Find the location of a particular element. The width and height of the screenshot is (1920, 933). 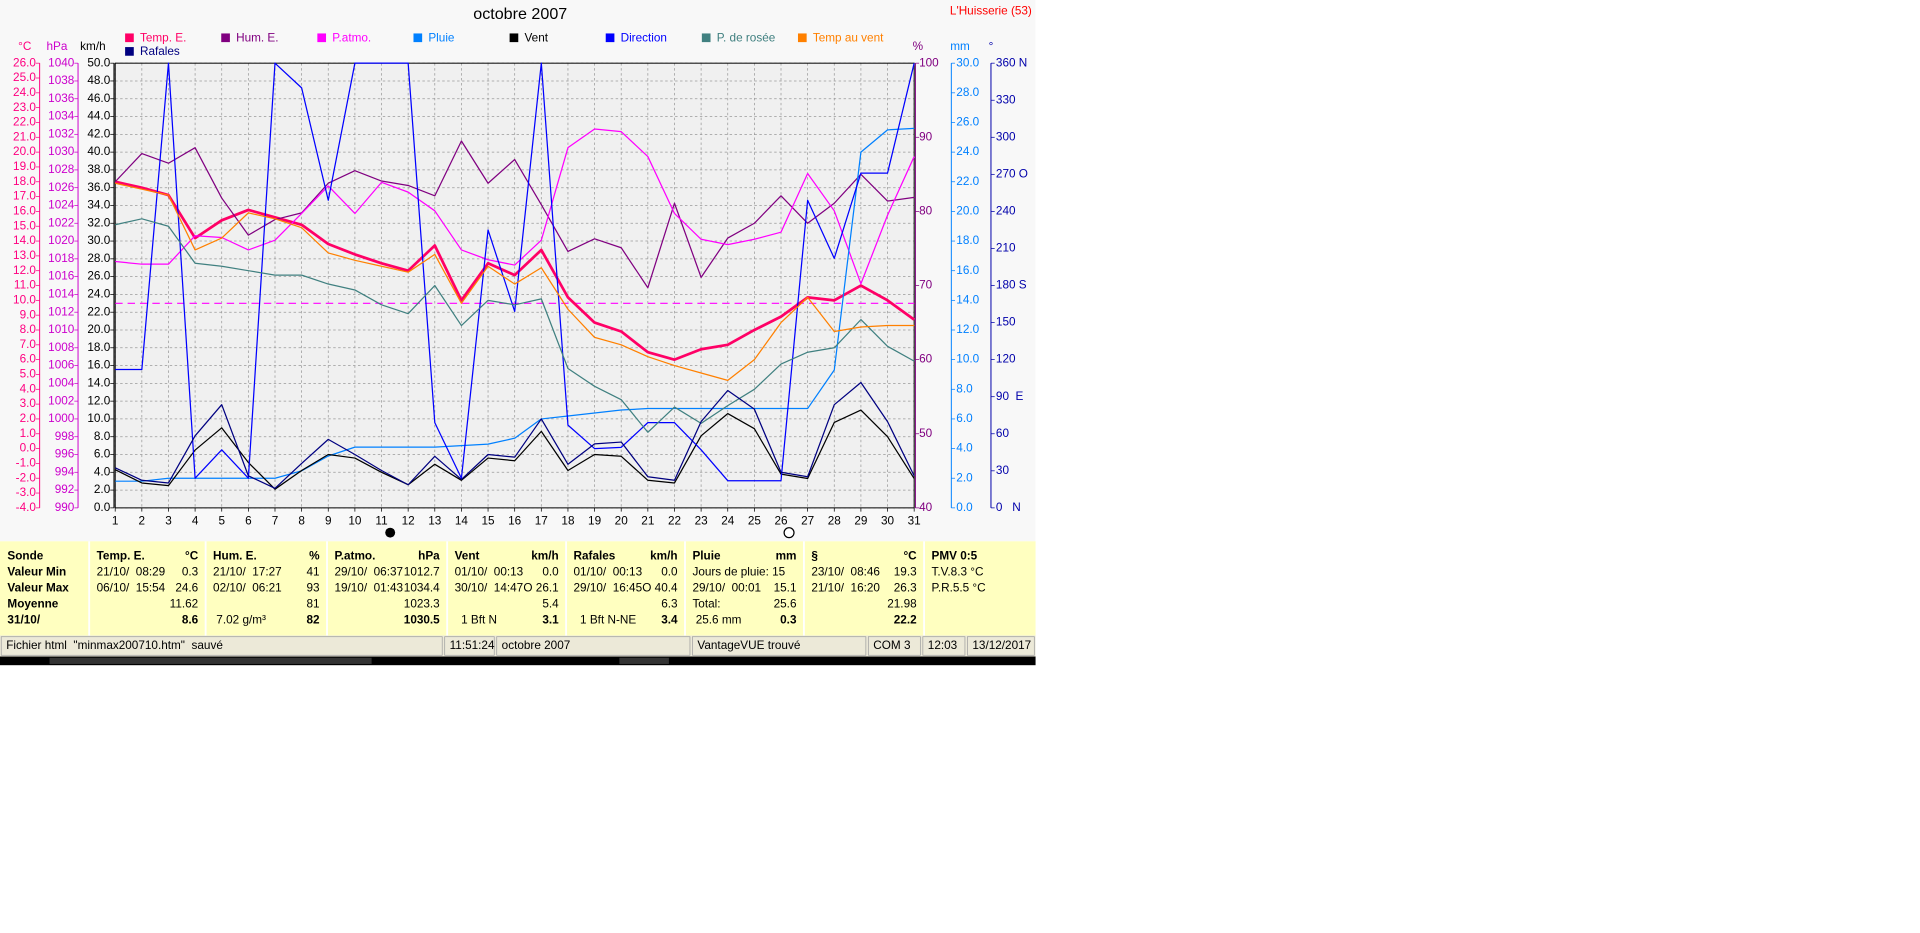

table-cell-label: 06/10/ 15:54 is located at coordinates (131, 587).